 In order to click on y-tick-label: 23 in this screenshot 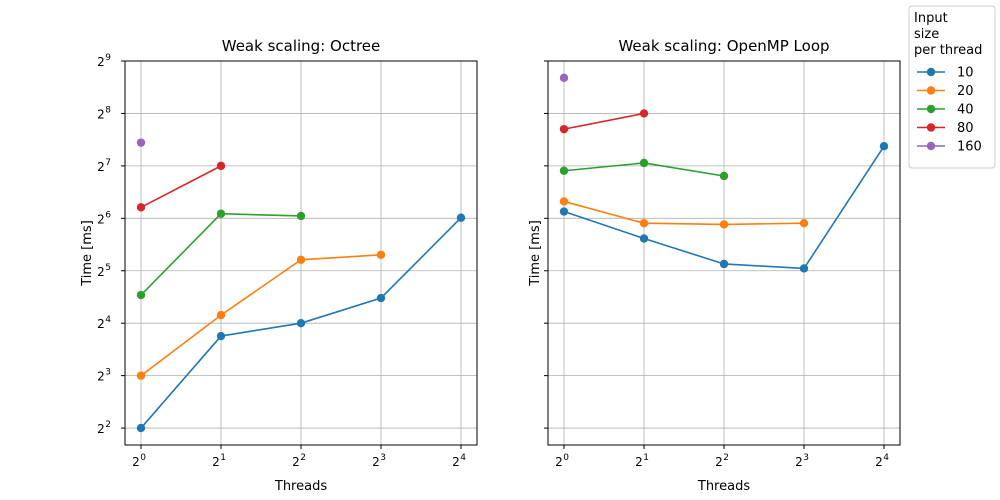, I will do `click(104, 376)`.